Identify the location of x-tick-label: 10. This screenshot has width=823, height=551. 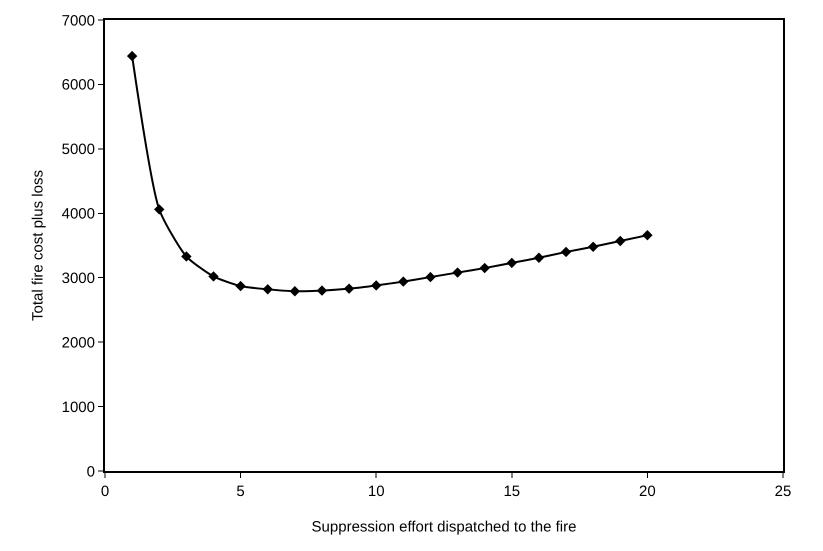
(376, 491).